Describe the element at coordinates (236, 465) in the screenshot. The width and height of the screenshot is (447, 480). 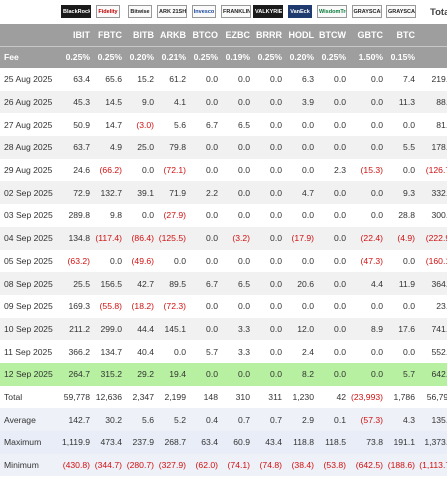
I see `summary-cell: (74.1)` at that location.